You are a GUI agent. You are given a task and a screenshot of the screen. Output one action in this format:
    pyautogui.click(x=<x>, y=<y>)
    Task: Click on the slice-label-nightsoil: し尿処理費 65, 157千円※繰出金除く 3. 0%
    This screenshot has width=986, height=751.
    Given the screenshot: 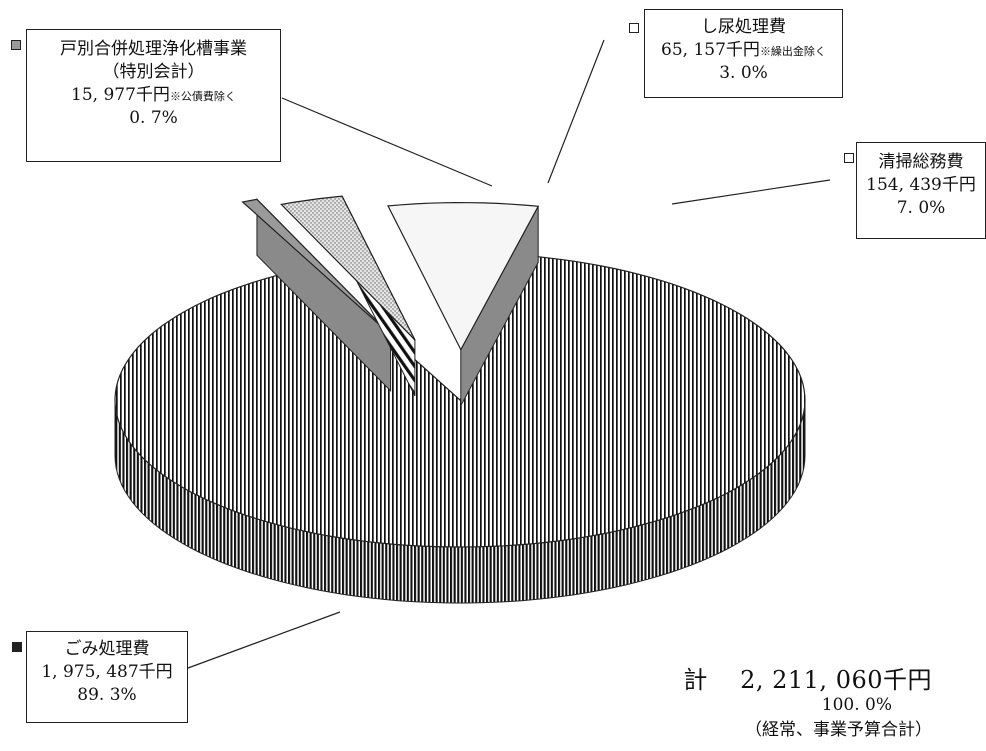 What is the action you would take?
    pyautogui.click(x=743, y=53)
    